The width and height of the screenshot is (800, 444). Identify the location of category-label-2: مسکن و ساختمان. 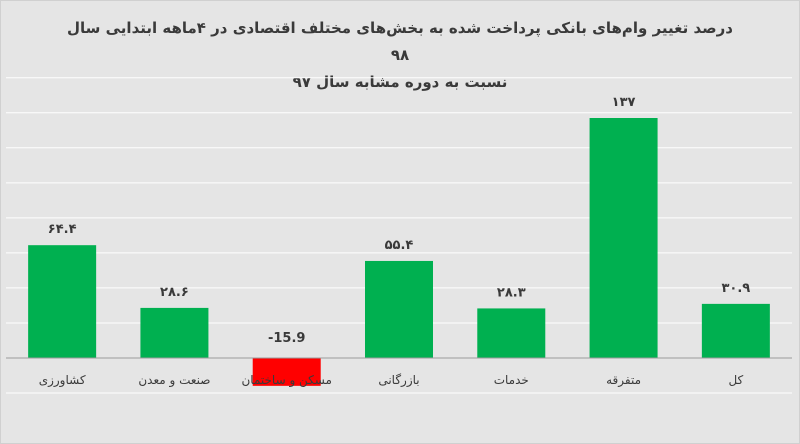
(286, 380).